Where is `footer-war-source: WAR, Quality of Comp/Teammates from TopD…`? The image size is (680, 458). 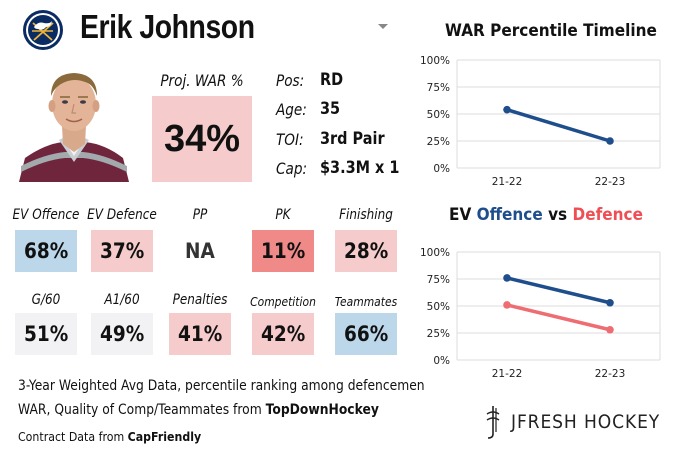
footer-war-source: WAR, Quality of Comp/Teammates from TopD… is located at coordinates (198, 410).